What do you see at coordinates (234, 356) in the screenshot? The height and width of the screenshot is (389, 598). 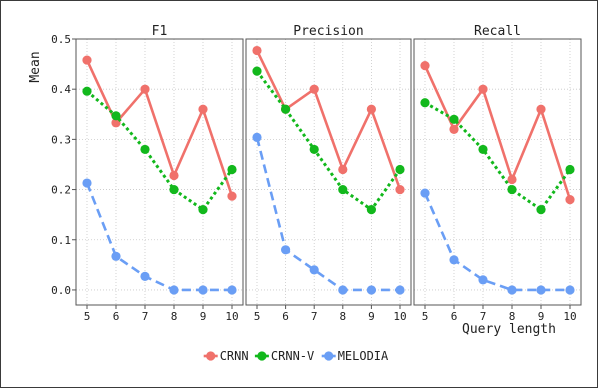 I see `legend-label-crnn: CRNN` at bounding box center [234, 356].